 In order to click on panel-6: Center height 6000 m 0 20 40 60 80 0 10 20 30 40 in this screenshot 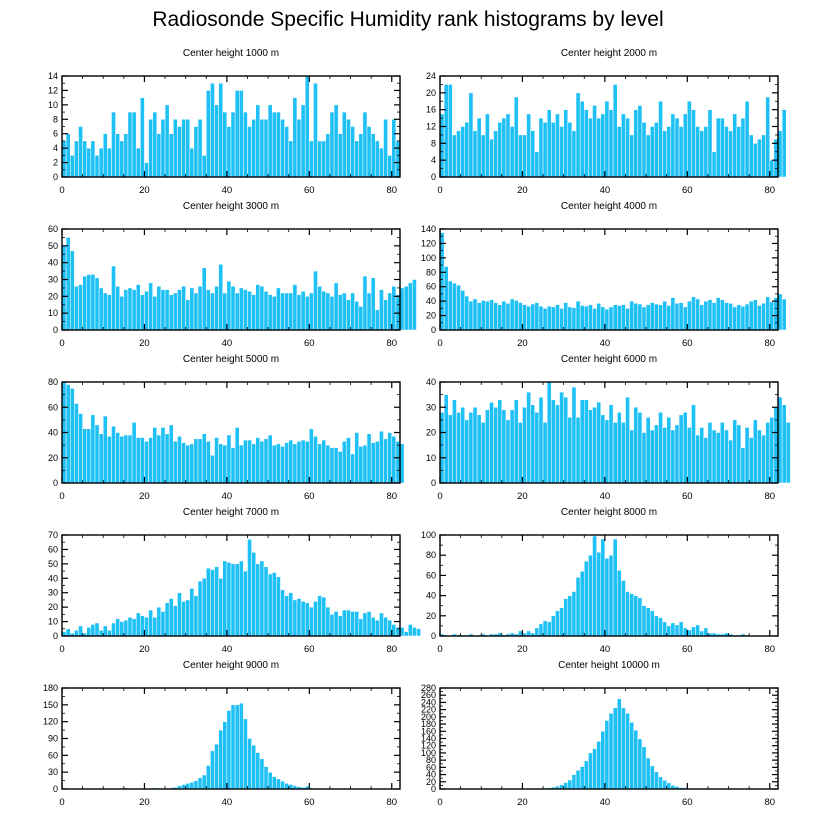, I will do `click(608, 428)`.